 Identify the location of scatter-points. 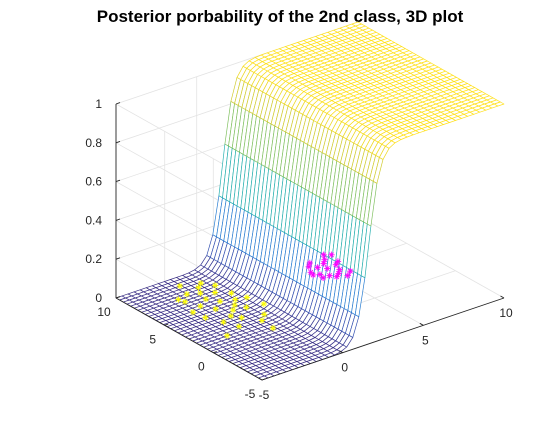
(264, 295).